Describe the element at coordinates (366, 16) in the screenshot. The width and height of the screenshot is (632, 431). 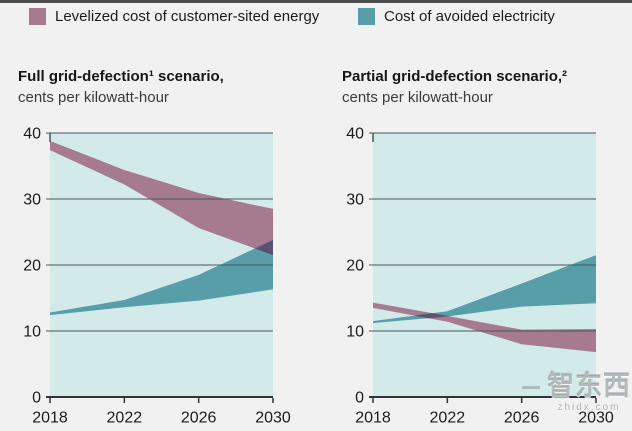
I see `avoided-swatch-icon` at that location.